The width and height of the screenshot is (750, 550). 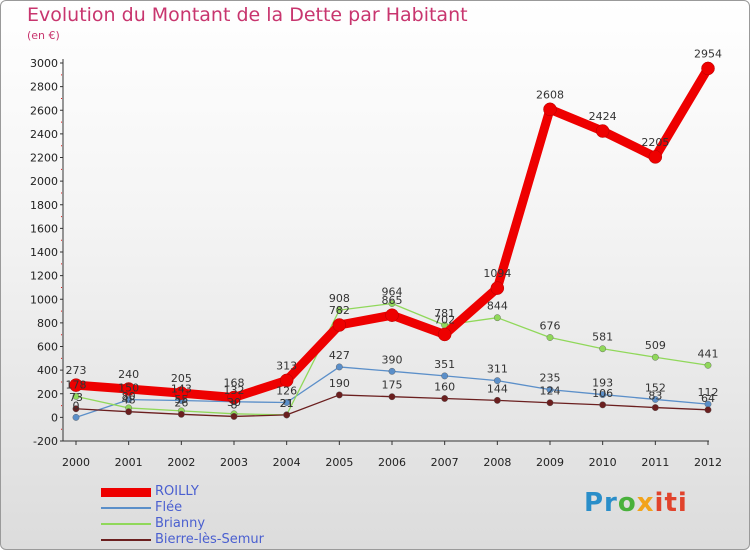 What do you see at coordinates (645, 503) in the screenshot?
I see `logo-part-3: x` at bounding box center [645, 503].